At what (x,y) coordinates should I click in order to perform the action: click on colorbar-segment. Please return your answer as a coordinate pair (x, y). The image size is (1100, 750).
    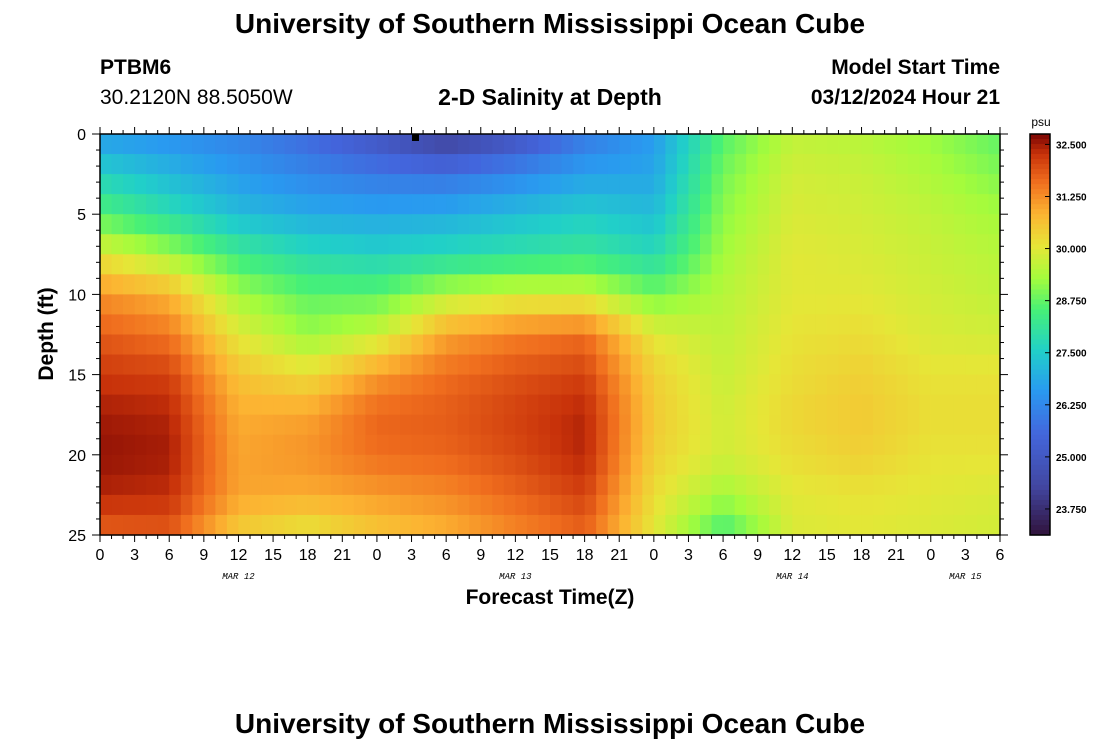
    Looking at the image, I should click on (1040, 202).